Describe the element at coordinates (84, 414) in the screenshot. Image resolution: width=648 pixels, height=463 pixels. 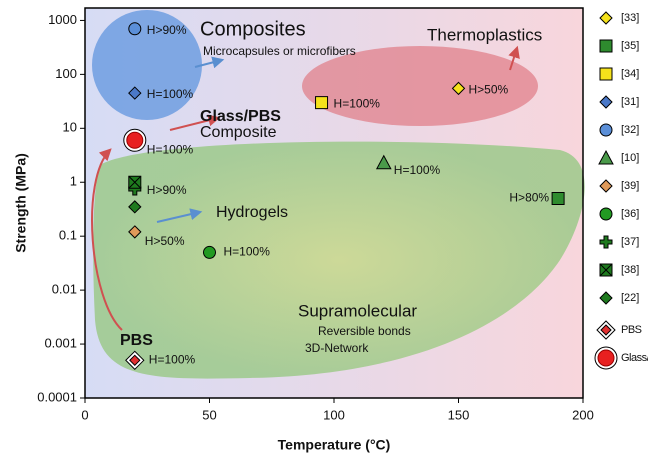
I see `x-tick-label: 0` at that location.